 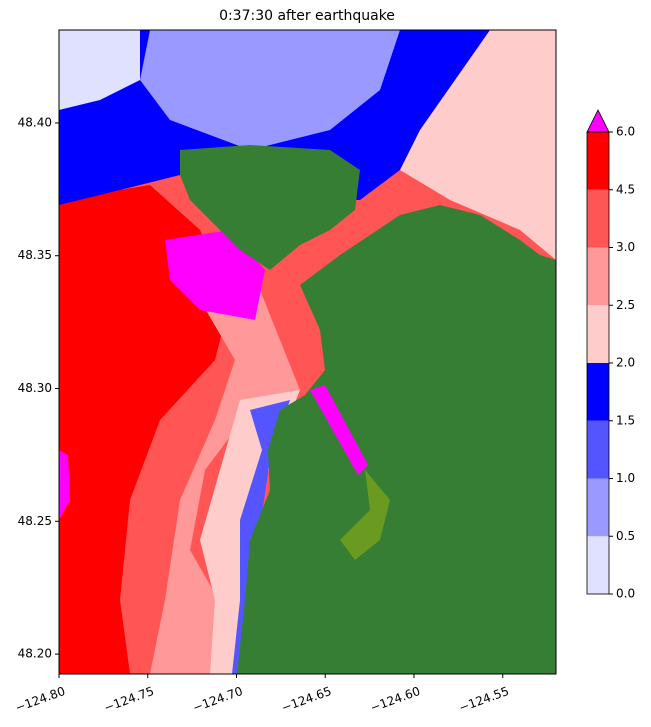 I want to click on colorbar-tick-label: 0.0, so click(x=625, y=594).